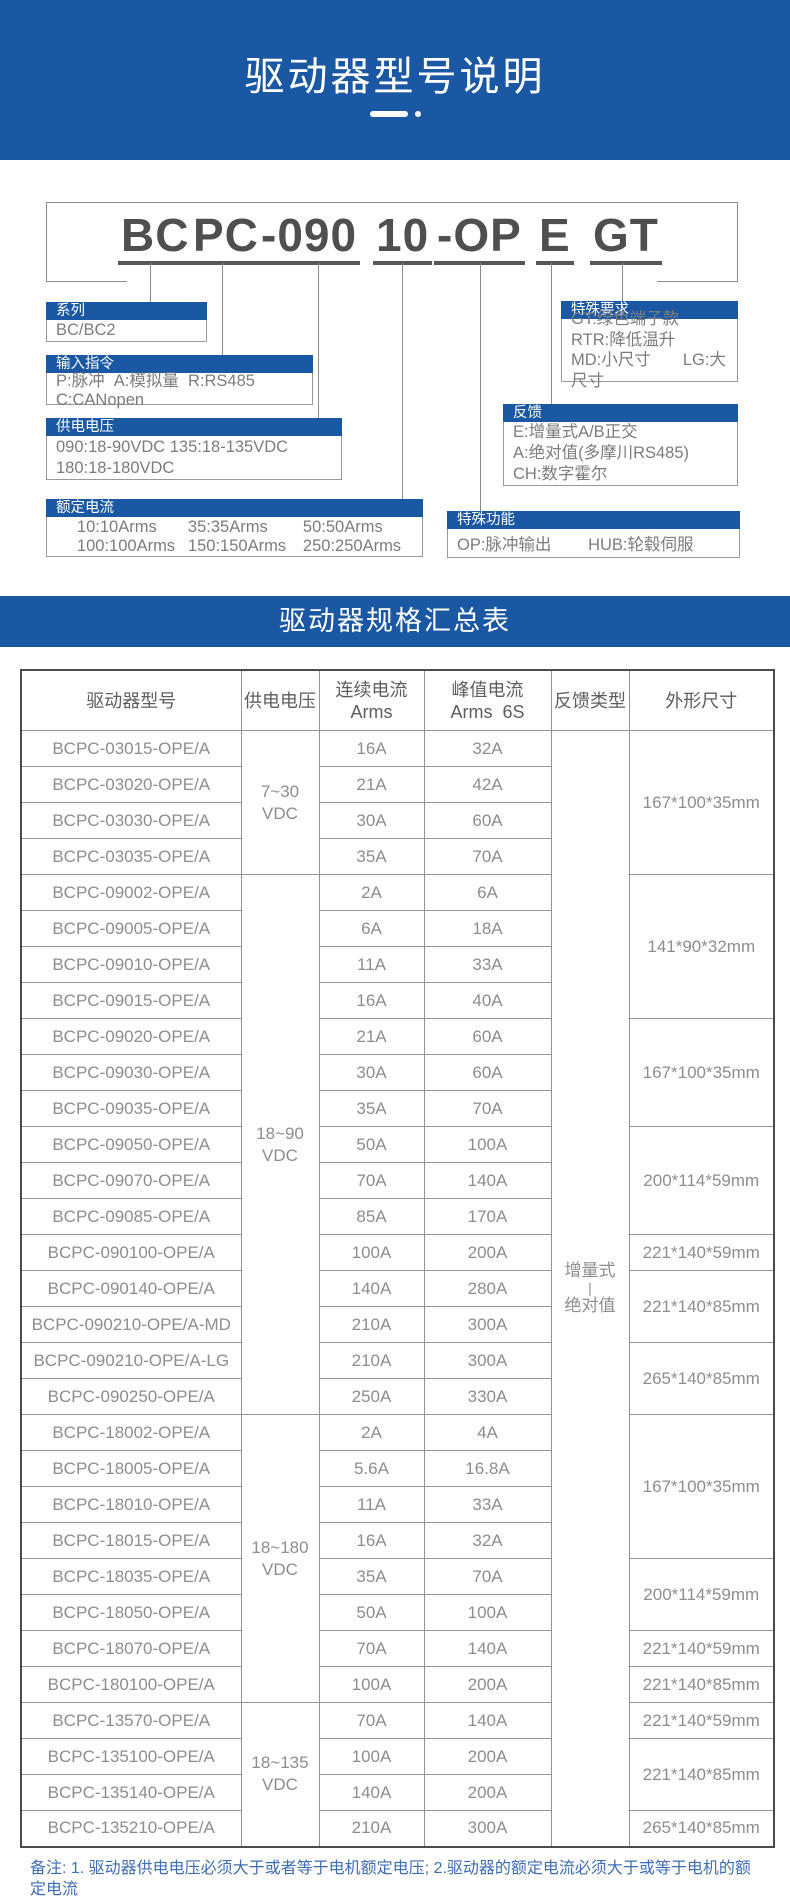  Describe the element at coordinates (131, 1000) in the screenshot. I see `model-cell: BCPC-09015-OPE/A` at that location.